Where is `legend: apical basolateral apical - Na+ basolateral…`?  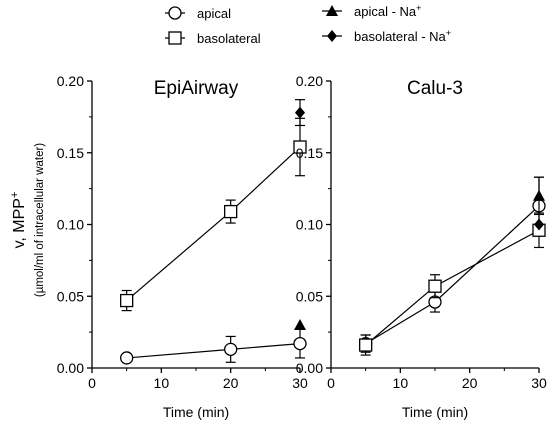 legend: apical basolateral apical - Na+ basolateral… is located at coordinates (308, 24).